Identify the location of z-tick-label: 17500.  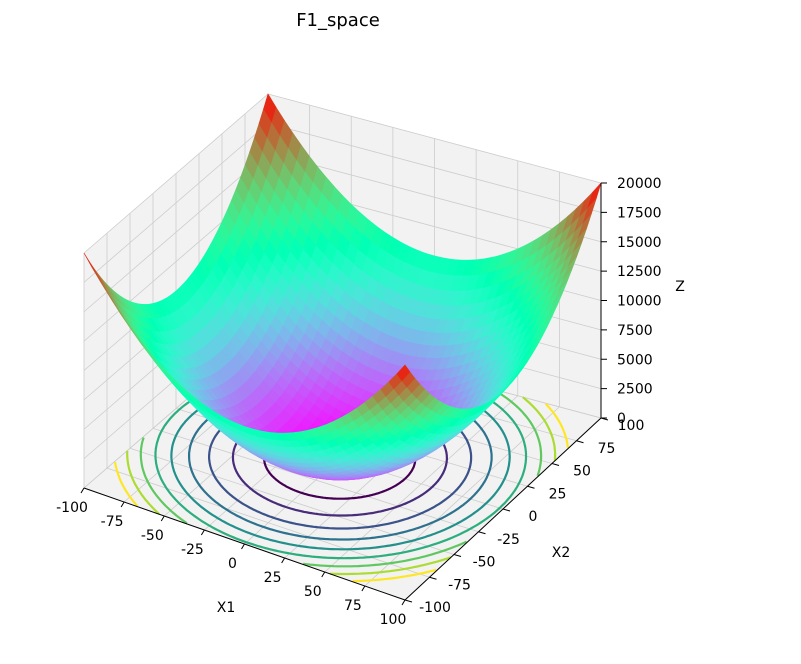
(639, 213).